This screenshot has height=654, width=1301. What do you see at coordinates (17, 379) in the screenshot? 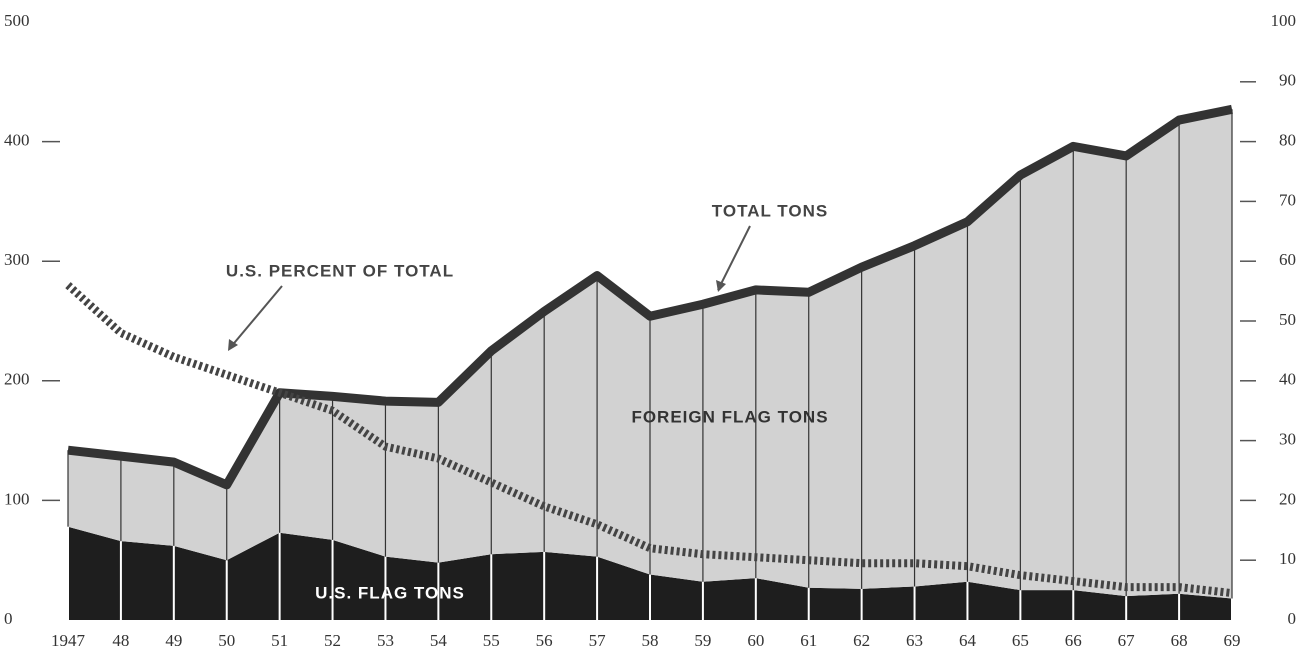
I see `y-tick-label: 200` at bounding box center [17, 379].